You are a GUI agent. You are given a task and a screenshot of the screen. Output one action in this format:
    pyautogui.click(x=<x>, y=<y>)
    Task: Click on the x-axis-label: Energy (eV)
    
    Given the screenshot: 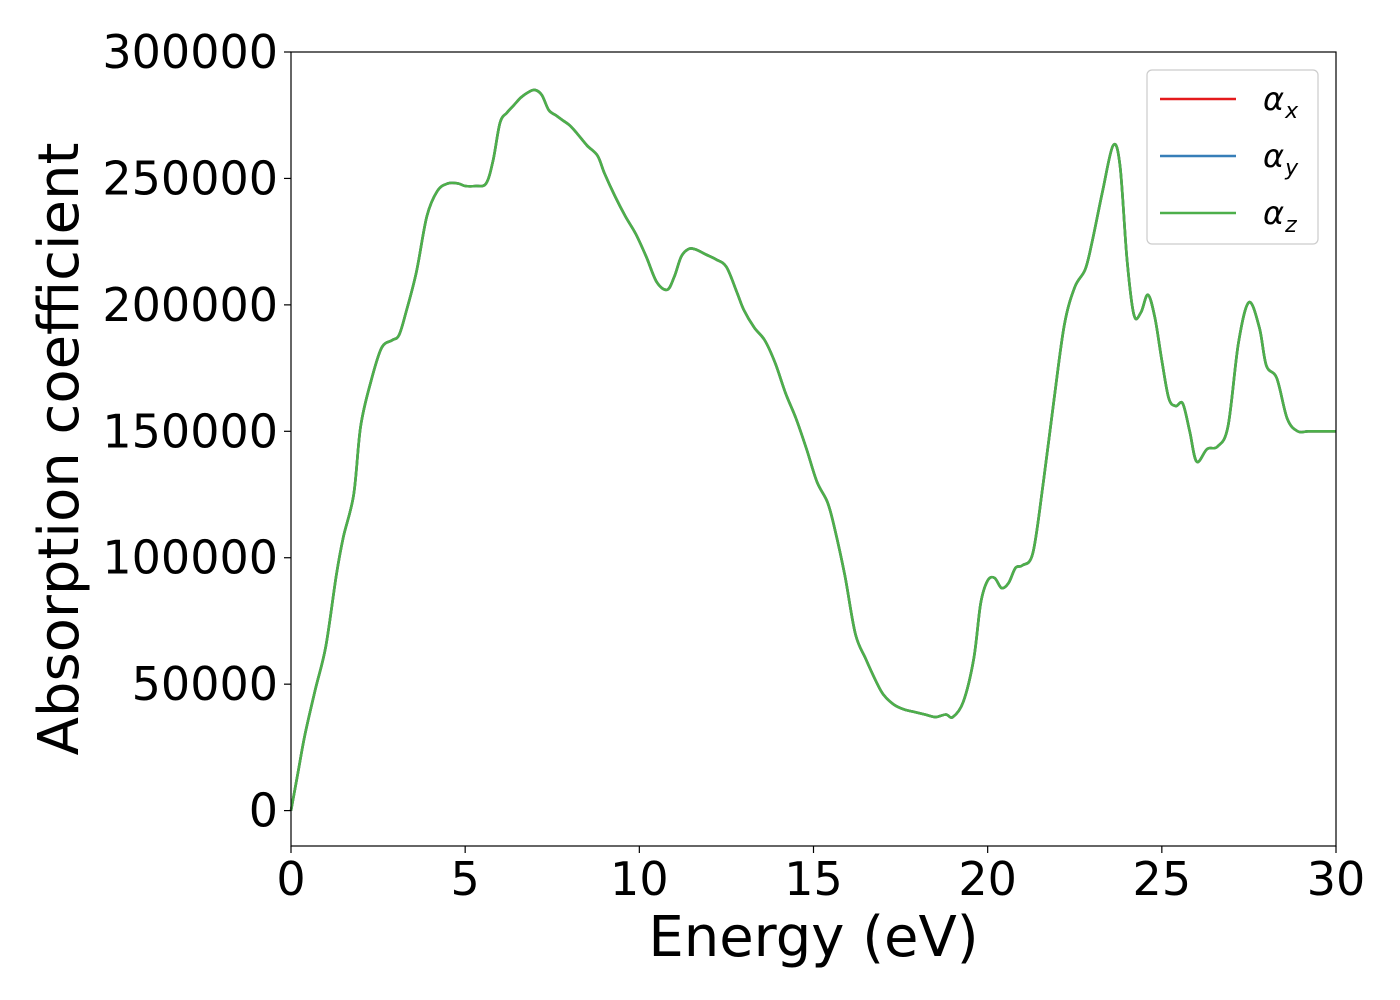 What is the action you would take?
    pyautogui.click(x=813, y=937)
    